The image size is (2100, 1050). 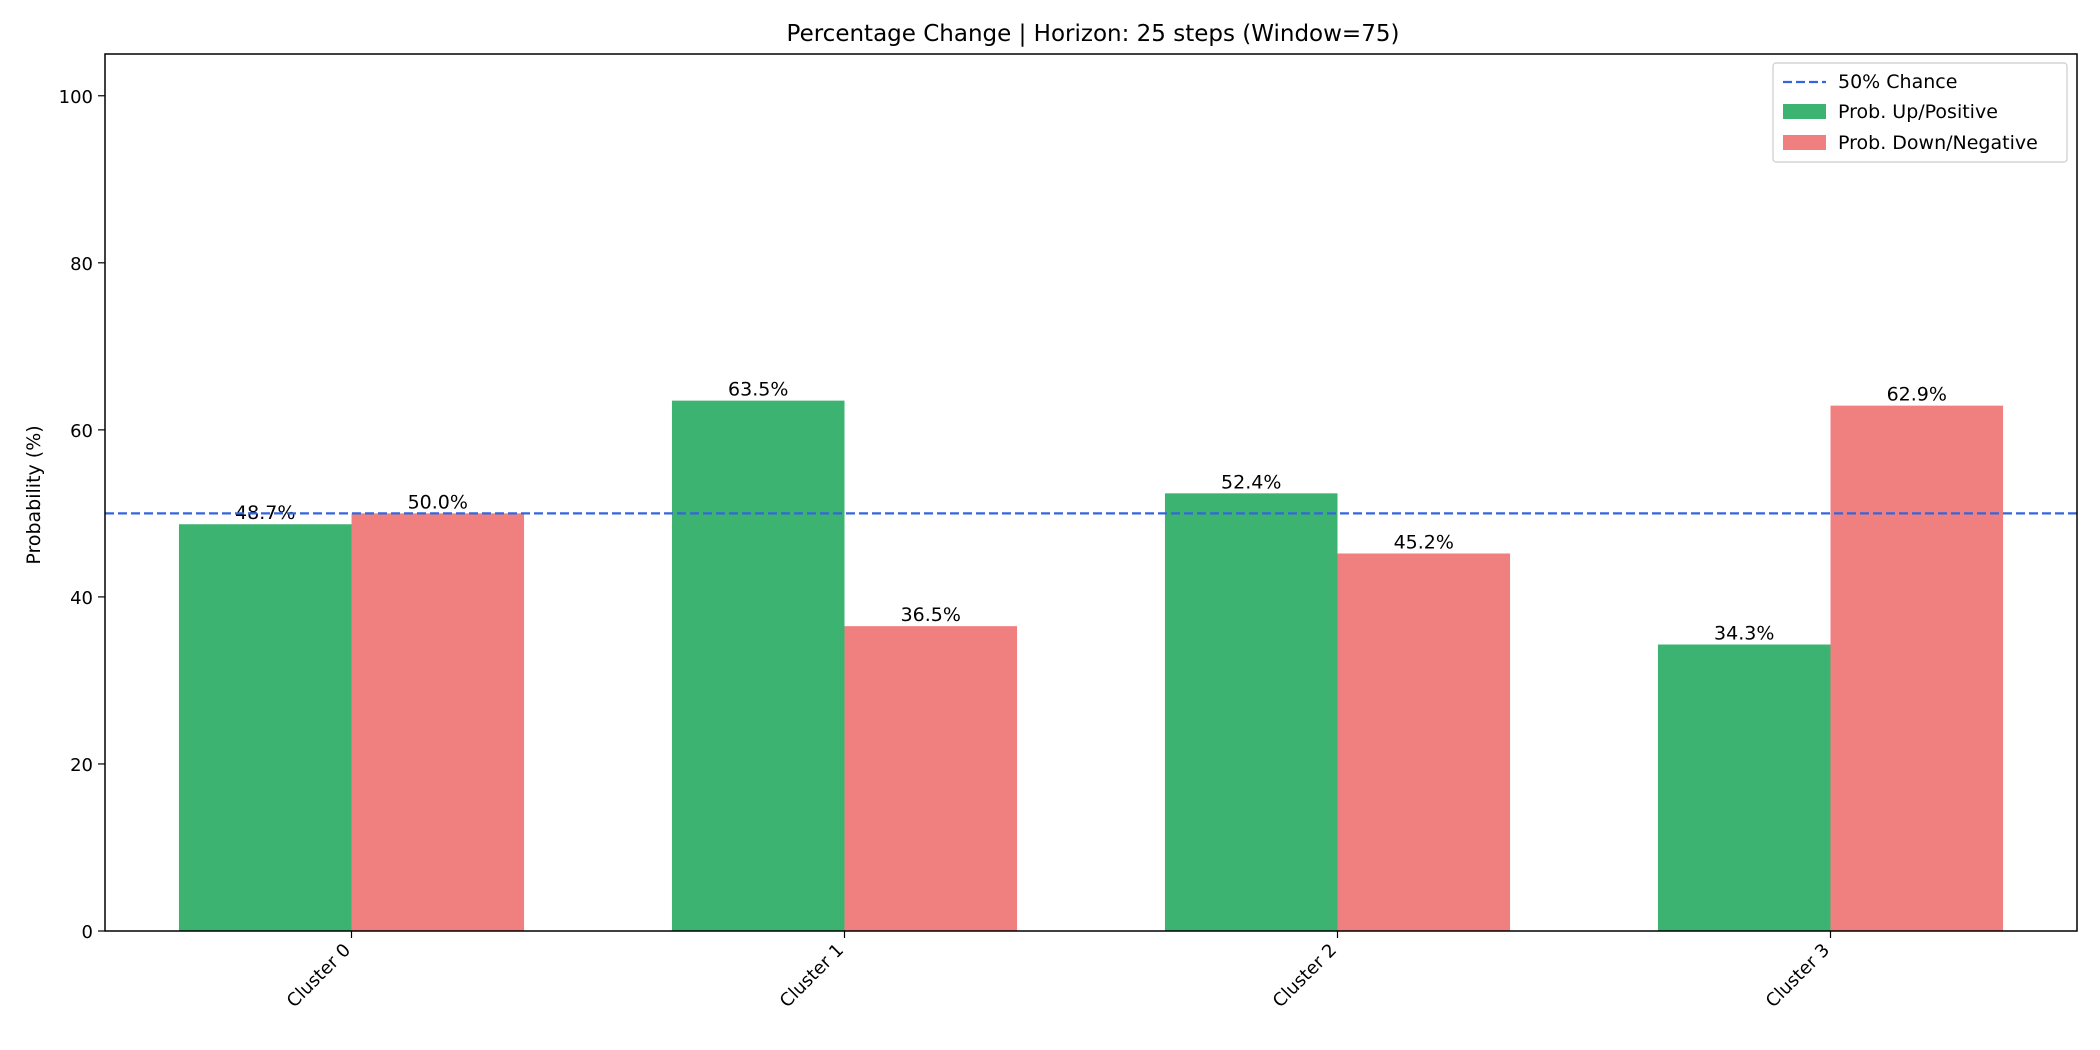 What do you see at coordinates (931, 615) in the screenshot?
I see `data-label: 36.5%` at bounding box center [931, 615].